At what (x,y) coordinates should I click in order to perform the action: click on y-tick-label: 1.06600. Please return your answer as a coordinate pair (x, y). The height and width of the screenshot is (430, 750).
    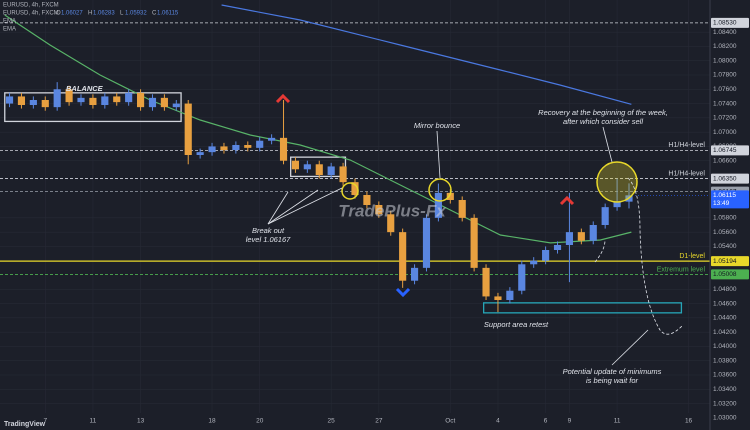
    Looking at the image, I should click on (725, 160).